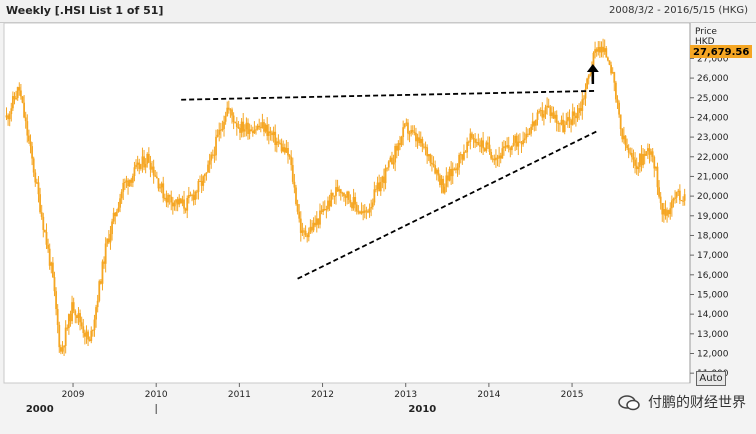  What do you see at coordinates (713, 158) in the screenshot?
I see `price-tick-label: 22,000` at bounding box center [713, 158].